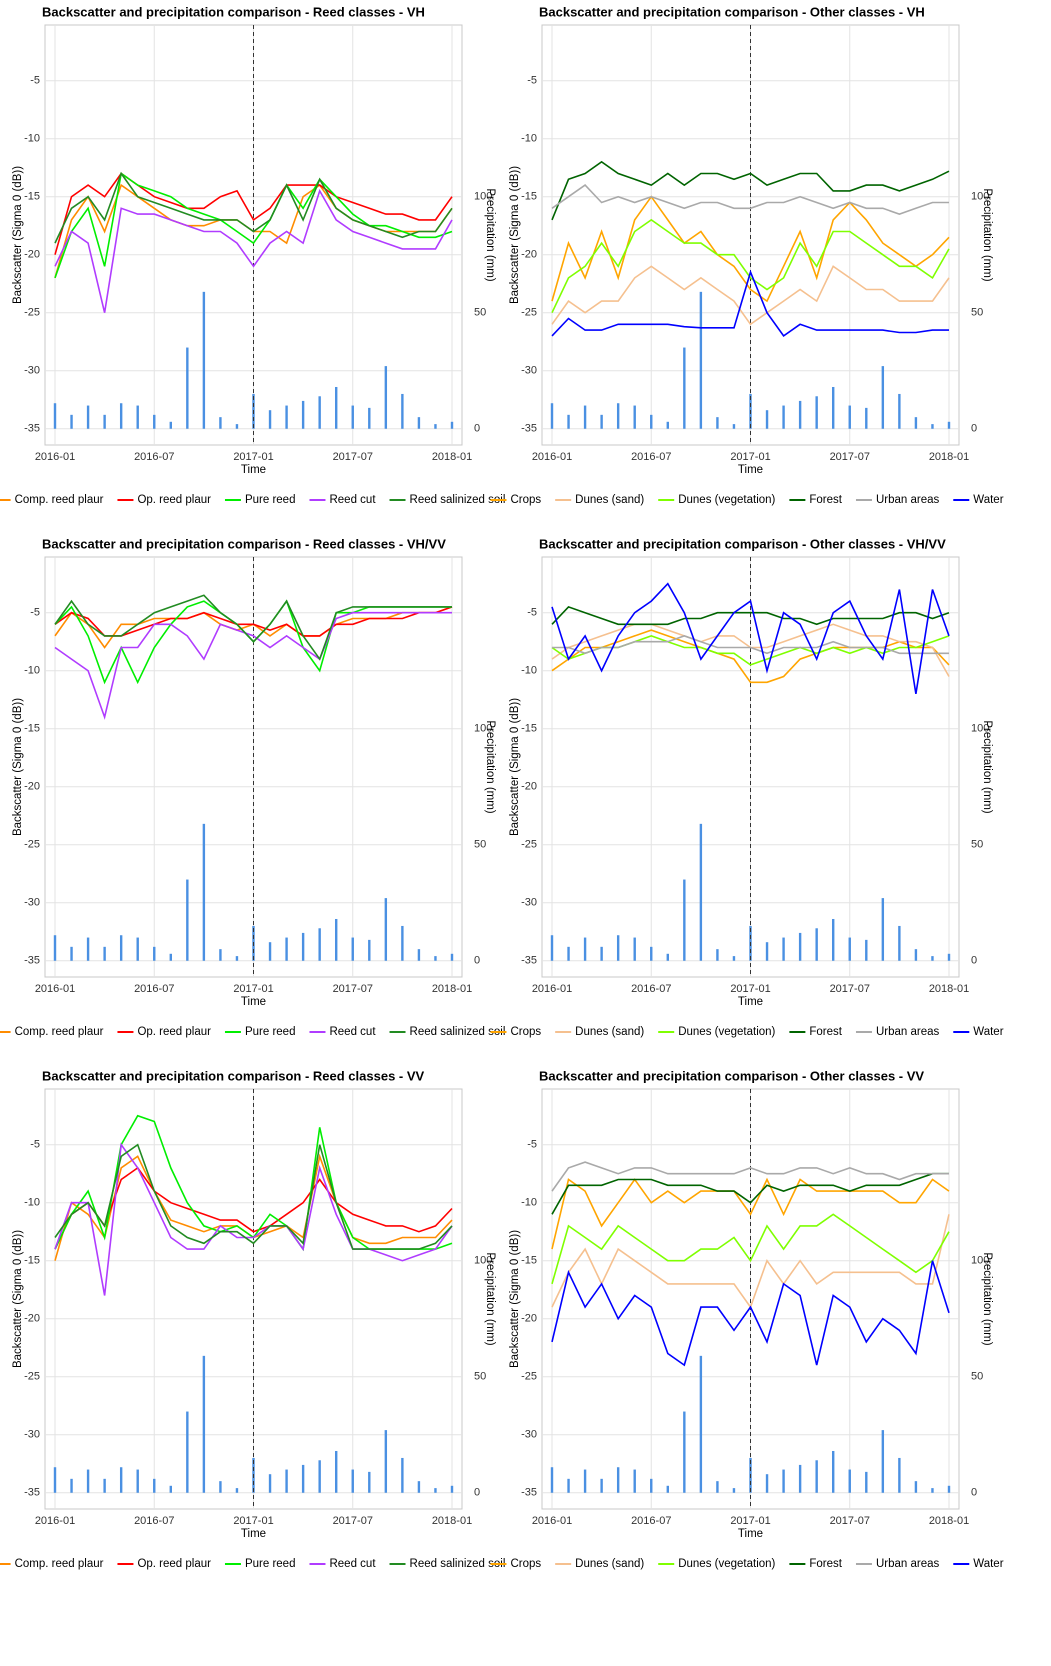 The height and width of the screenshot is (1666, 1051). Describe the element at coordinates (352, 500) in the screenshot. I see `legend-label: Reed cut` at that location.